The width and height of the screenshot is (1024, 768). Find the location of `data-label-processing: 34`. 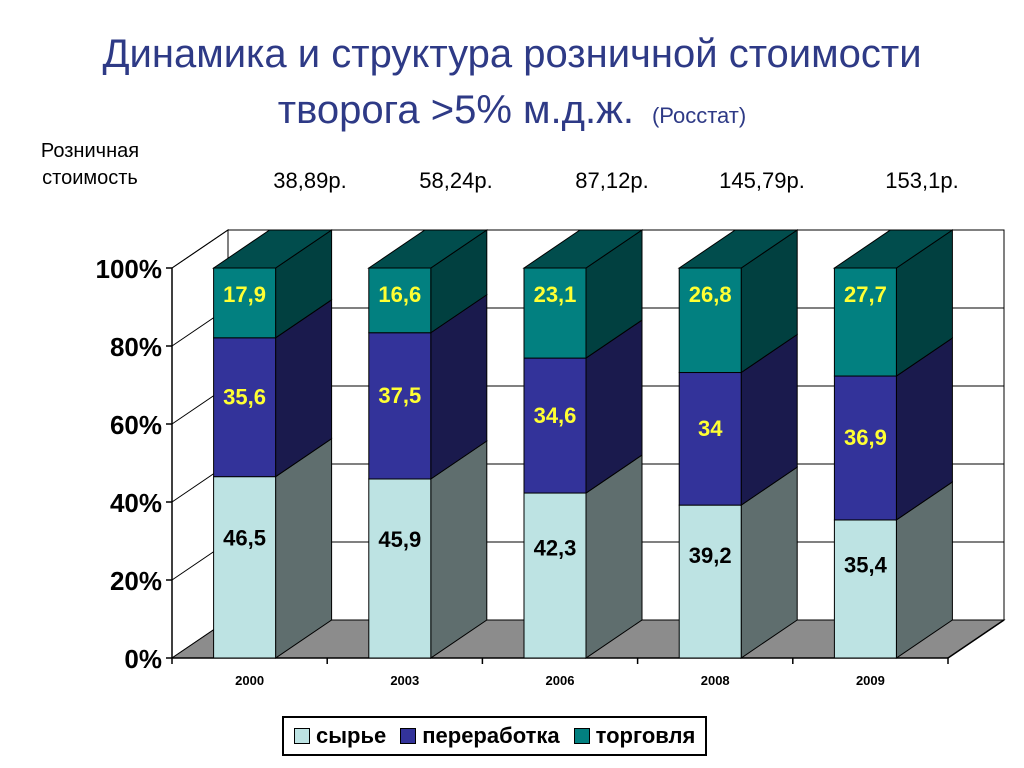

data-label-processing: 34 is located at coordinates (710, 428).